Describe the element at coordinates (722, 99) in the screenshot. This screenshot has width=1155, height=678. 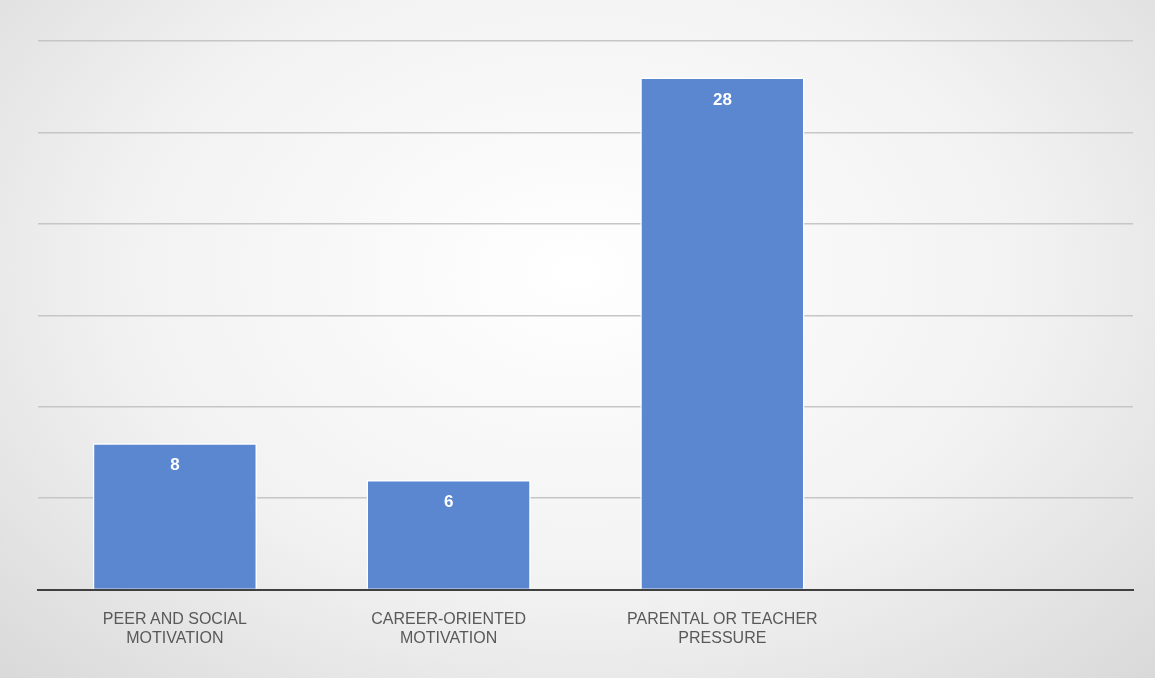
I see `data-label: 28` at that location.